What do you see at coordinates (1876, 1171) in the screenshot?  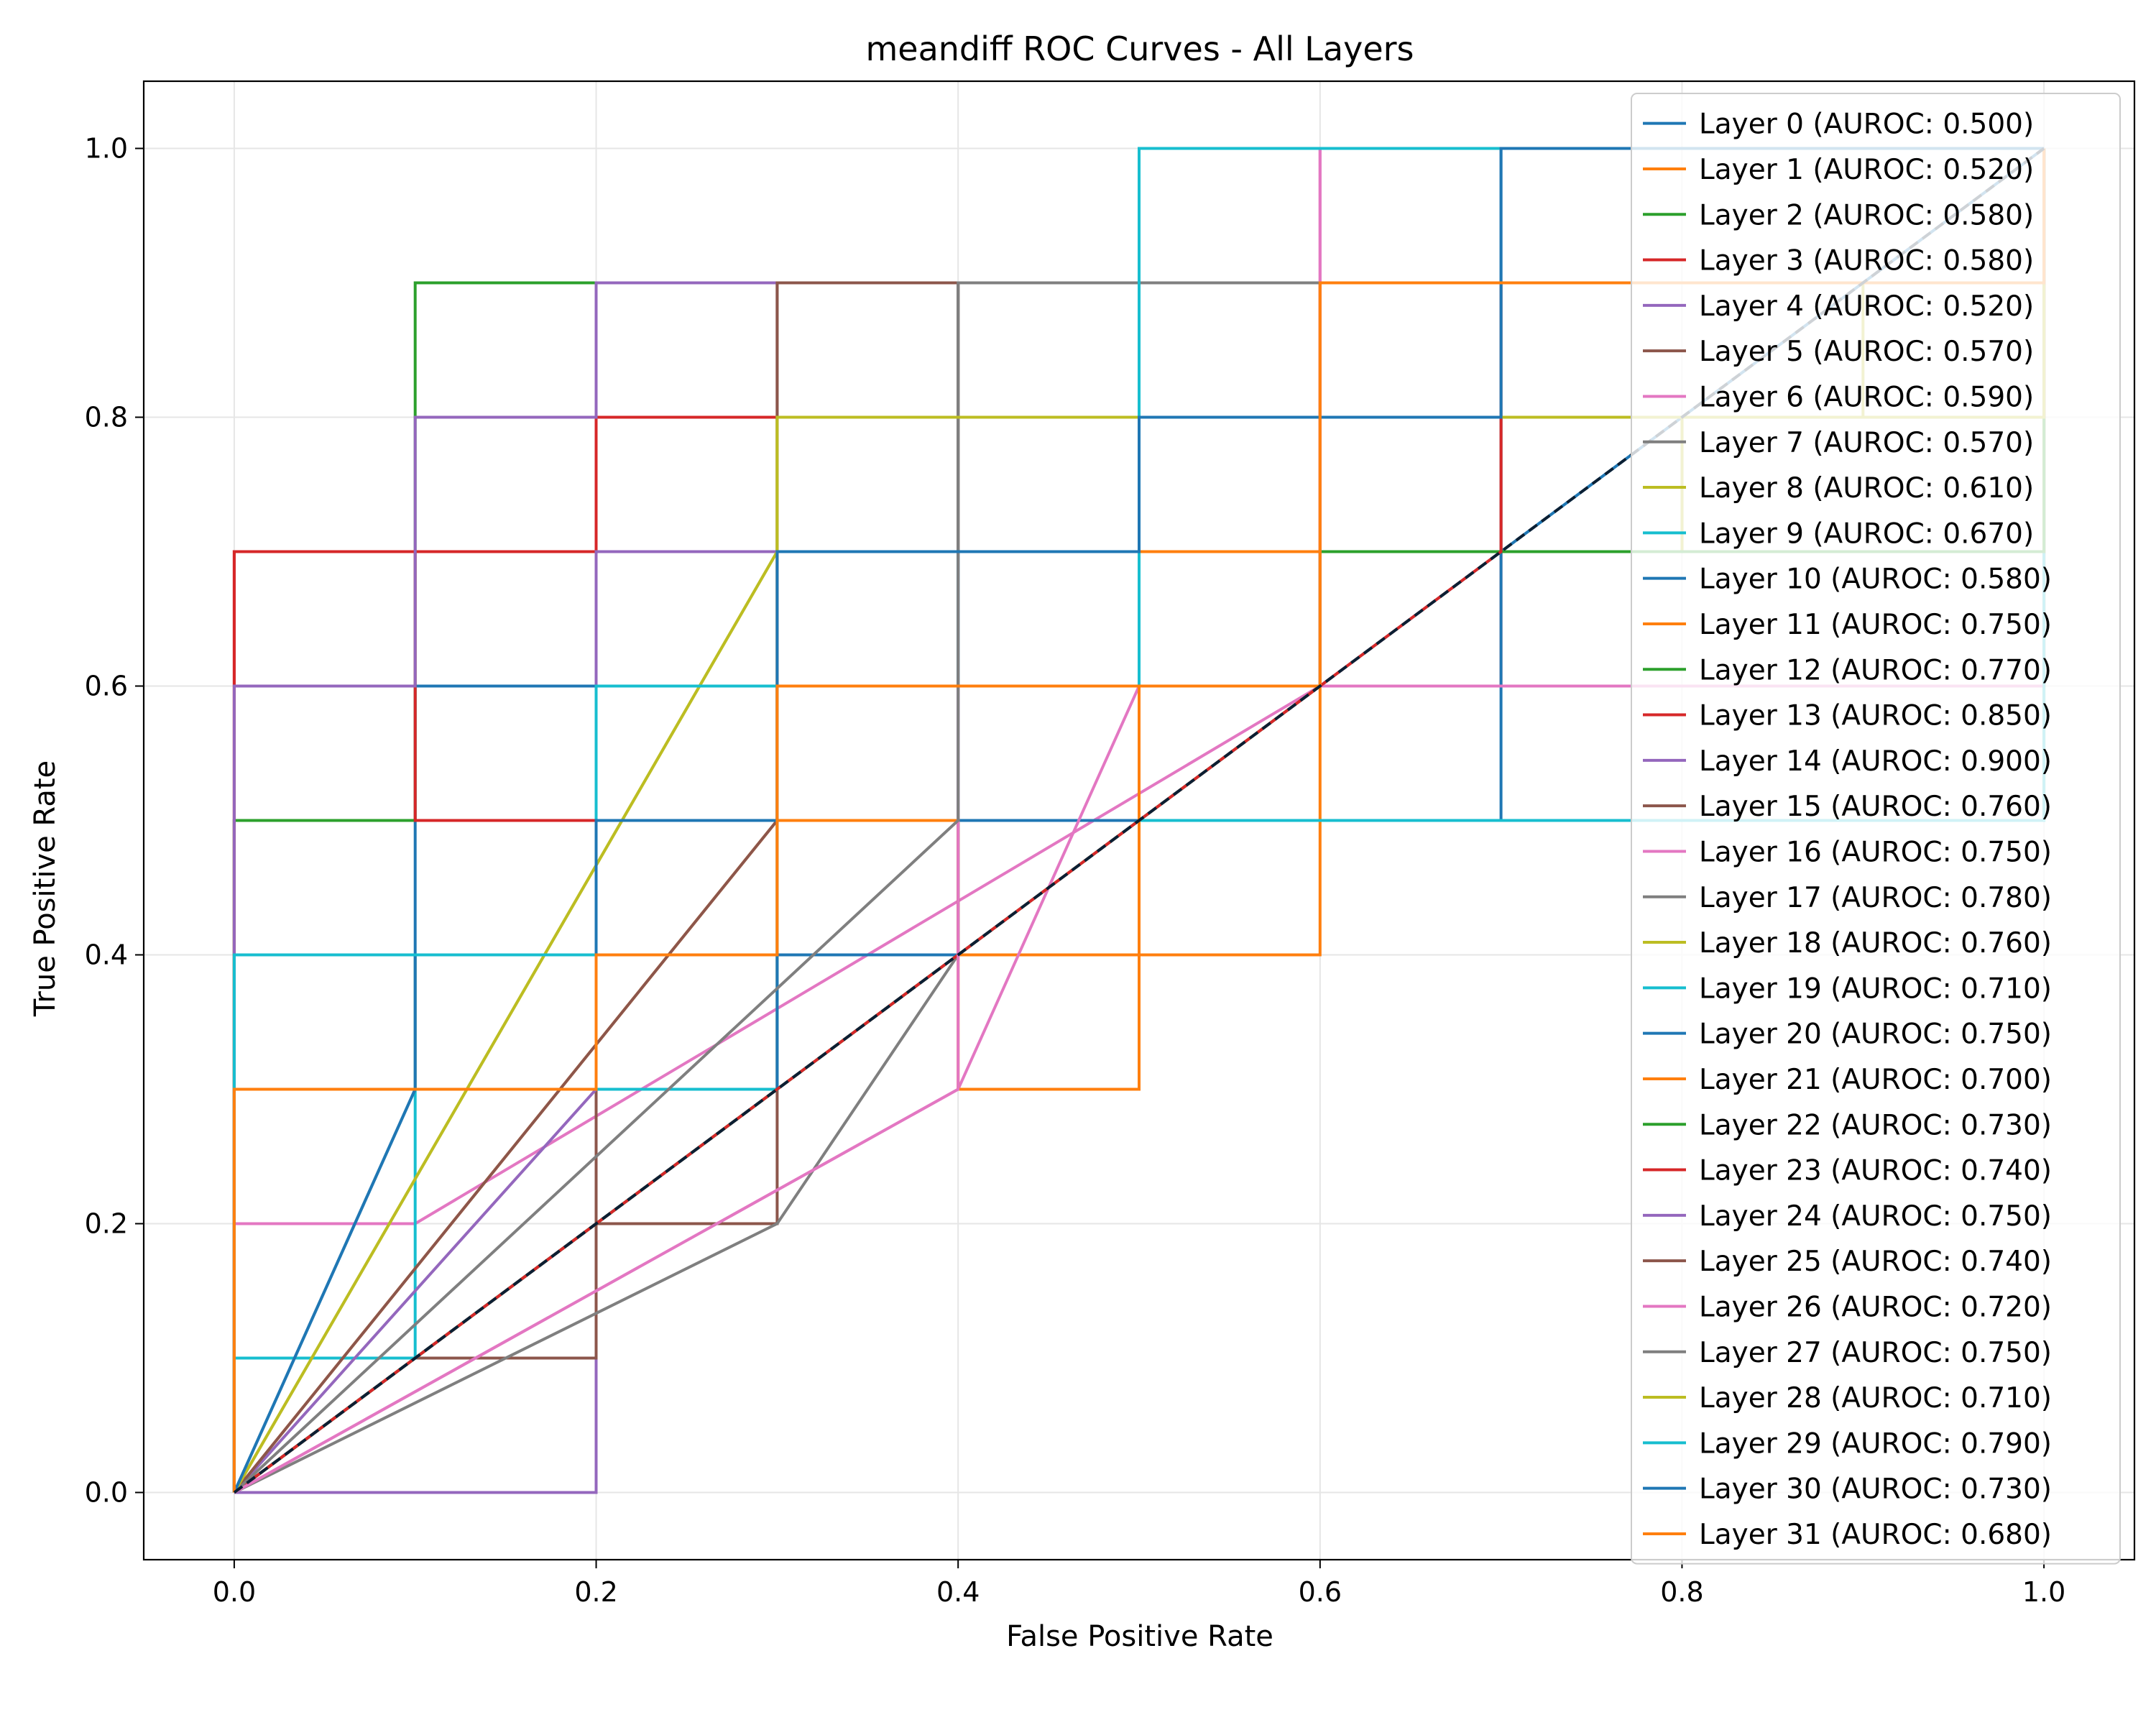 I see `legend-entry-23: Layer 23 (AUROC: 0.740)` at bounding box center [1876, 1171].